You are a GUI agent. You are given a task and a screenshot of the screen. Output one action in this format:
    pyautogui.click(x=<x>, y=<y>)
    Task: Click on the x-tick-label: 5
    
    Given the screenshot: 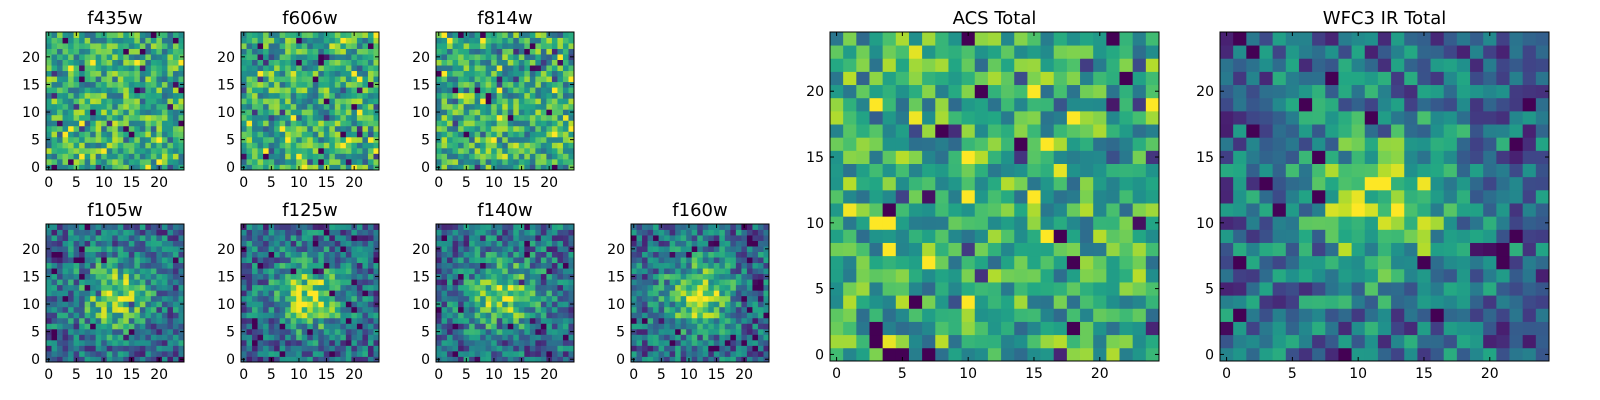 What is the action you would take?
    pyautogui.click(x=466, y=375)
    